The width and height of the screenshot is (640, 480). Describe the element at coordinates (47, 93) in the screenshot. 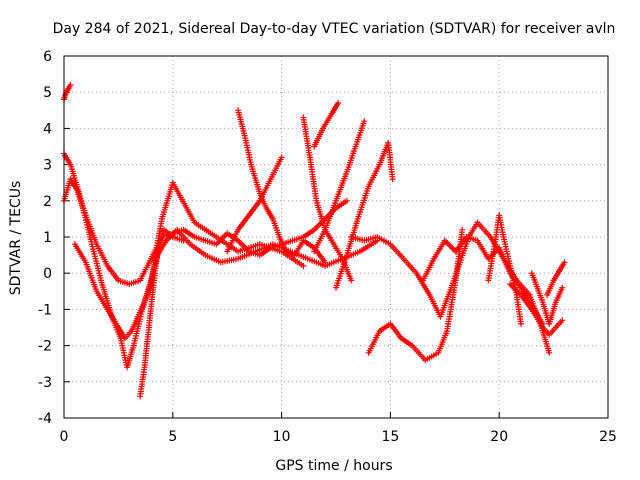

I see `y-tick-label: 5` at that location.